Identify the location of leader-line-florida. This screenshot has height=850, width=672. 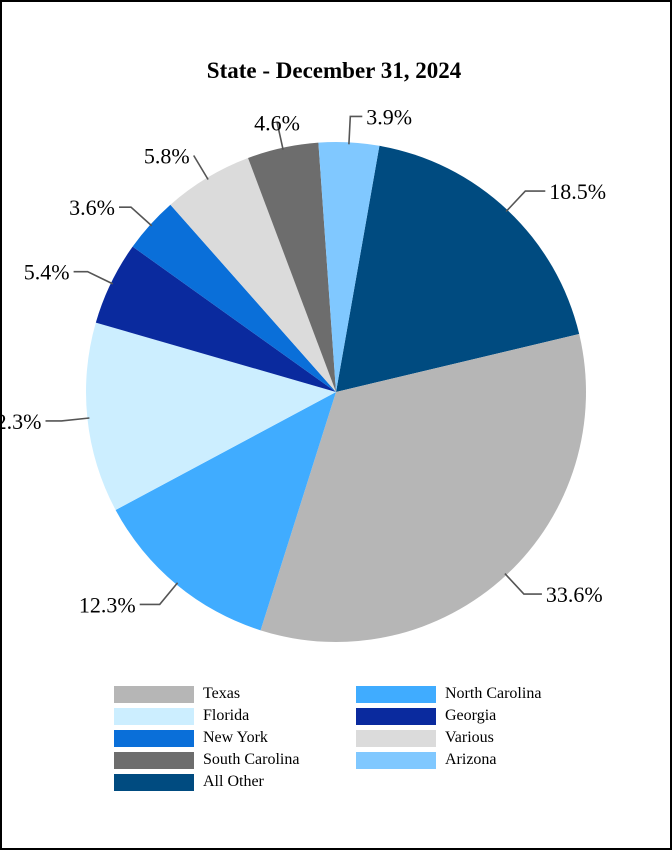
(67, 419).